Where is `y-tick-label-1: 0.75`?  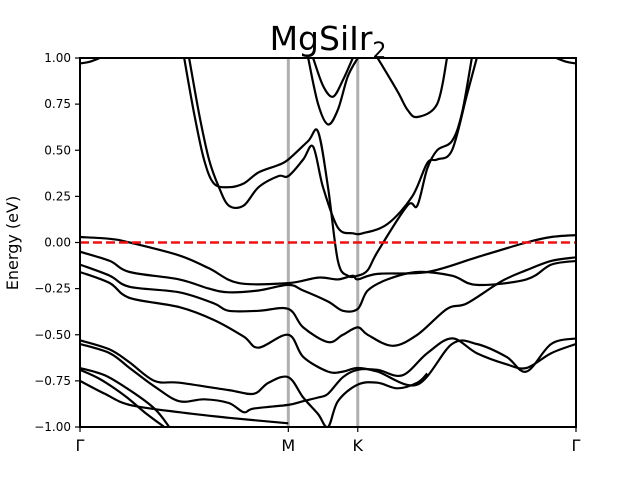
y-tick-label-1: 0.75 is located at coordinates (57, 104).